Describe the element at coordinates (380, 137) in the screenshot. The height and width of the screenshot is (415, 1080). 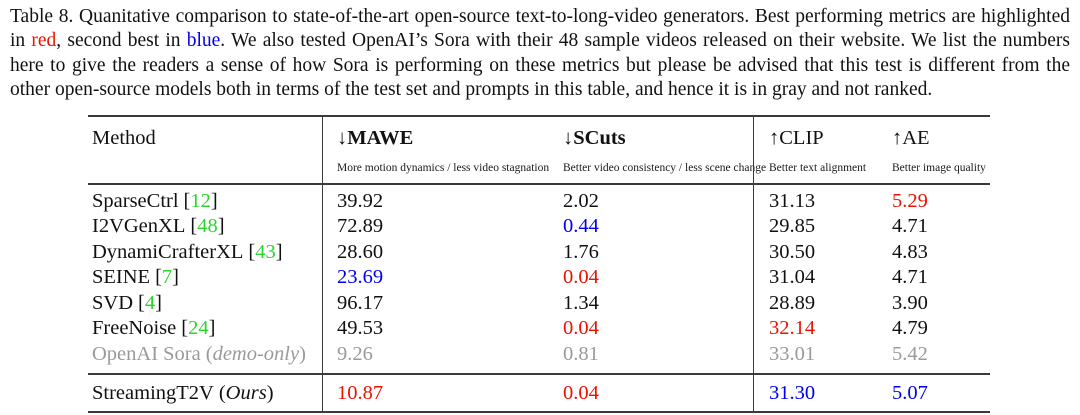
I see `mawe-header-label: MAWE` at that location.